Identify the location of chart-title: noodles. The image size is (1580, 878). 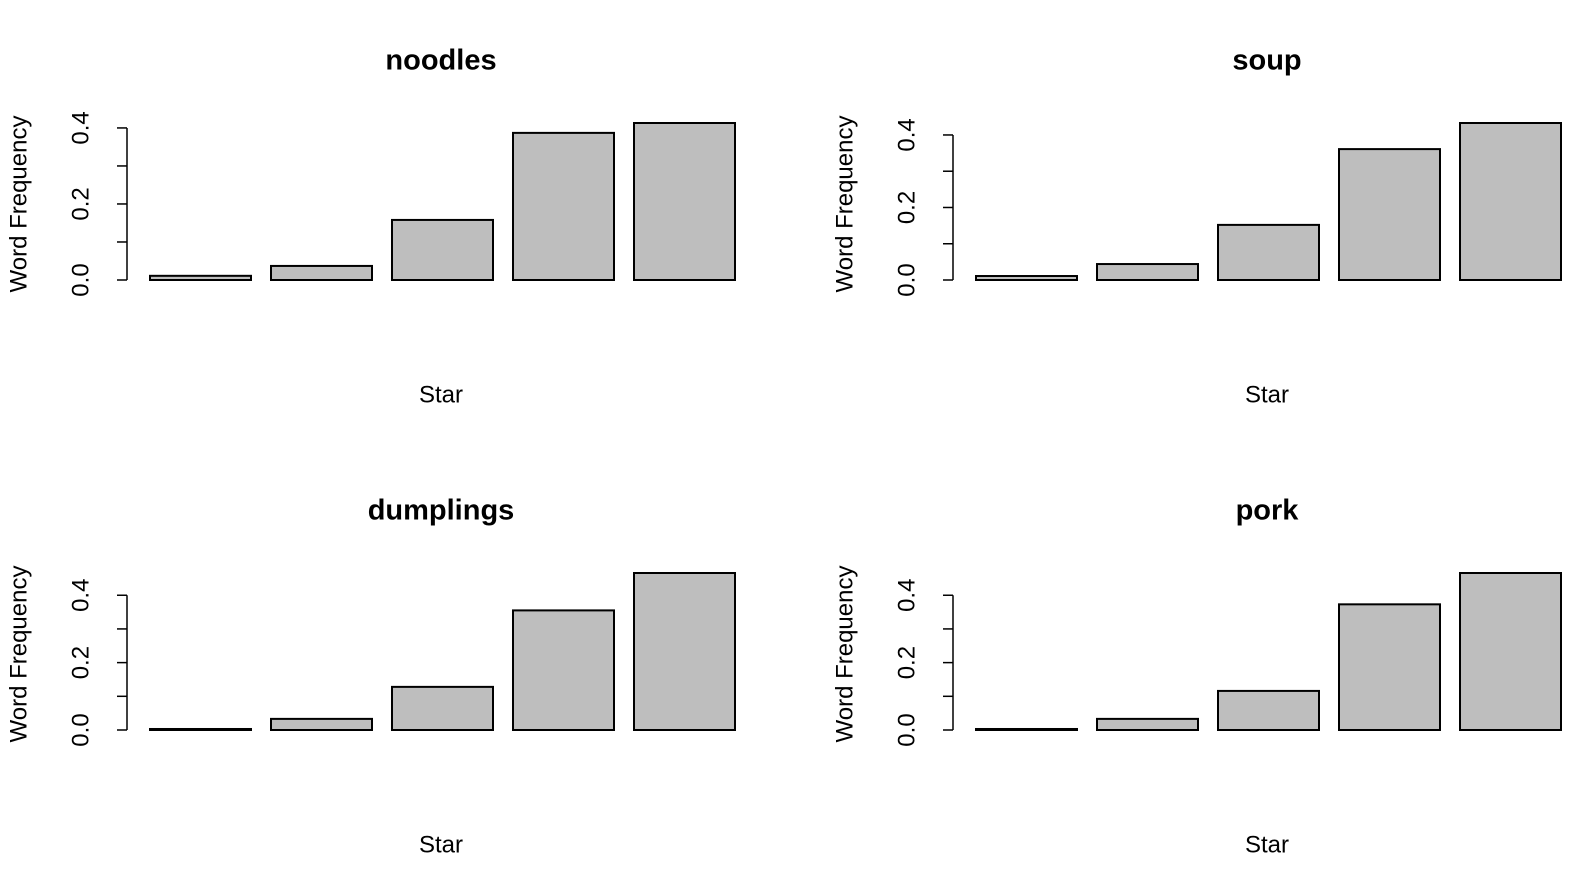
(440, 61).